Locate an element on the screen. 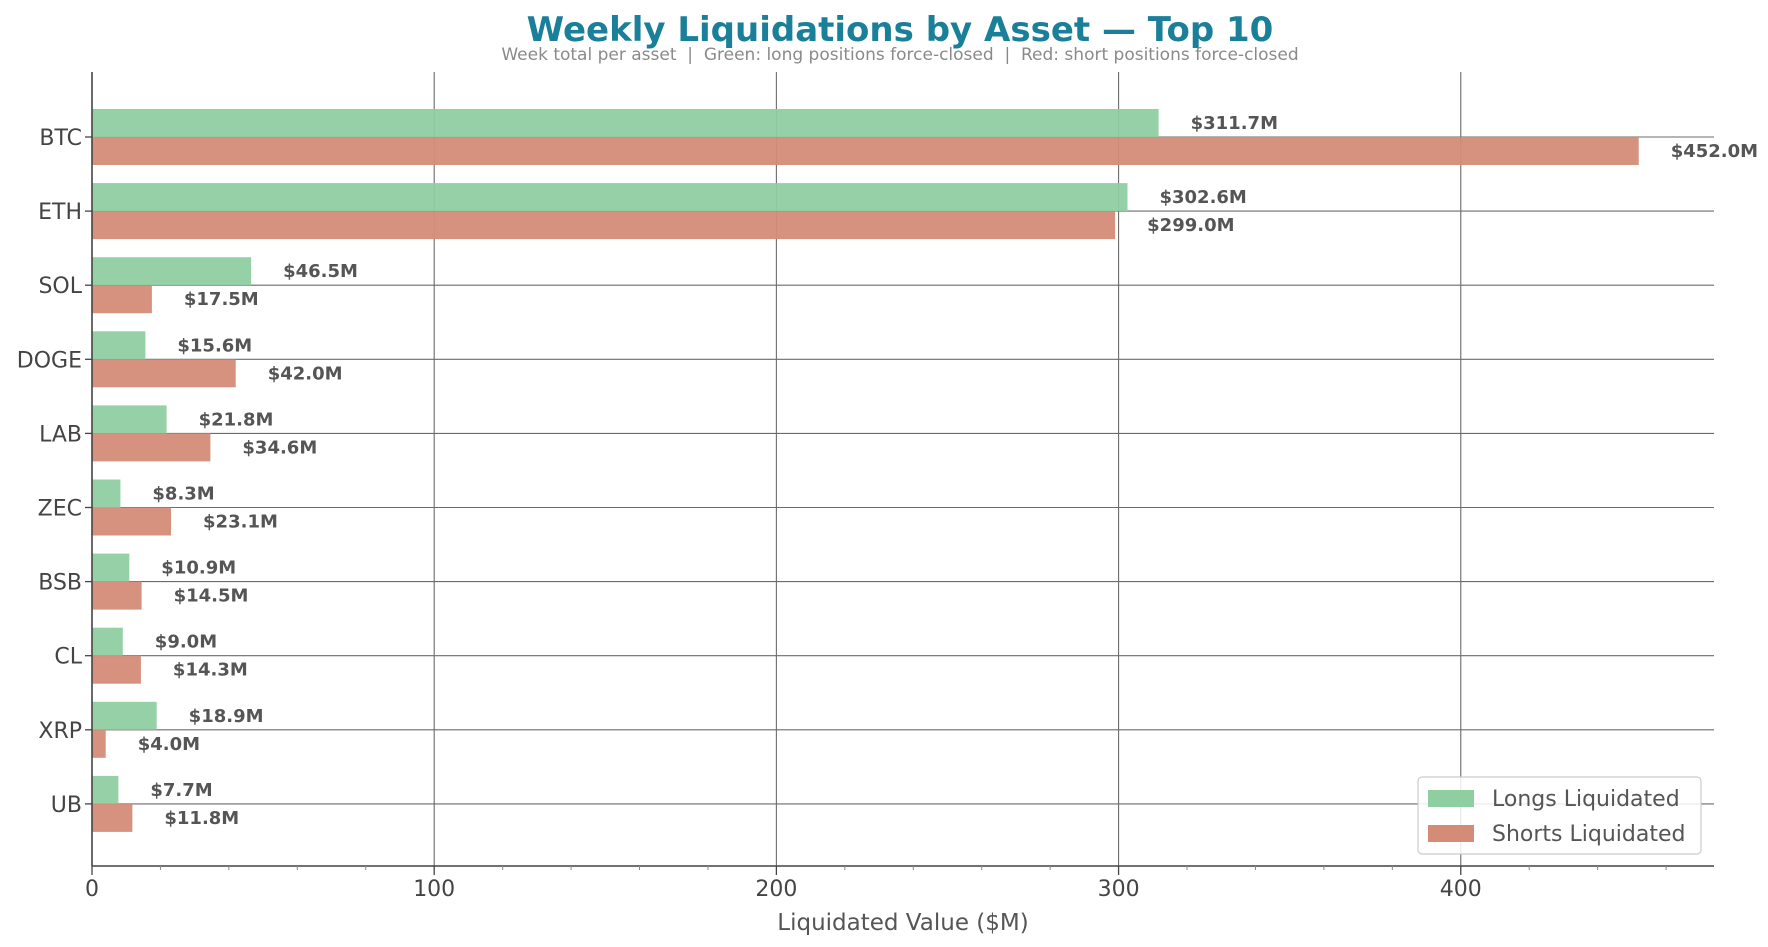 This screenshot has height=947, width=1768. x-tick-label-100: 100 is located at coordinates (434, 889).